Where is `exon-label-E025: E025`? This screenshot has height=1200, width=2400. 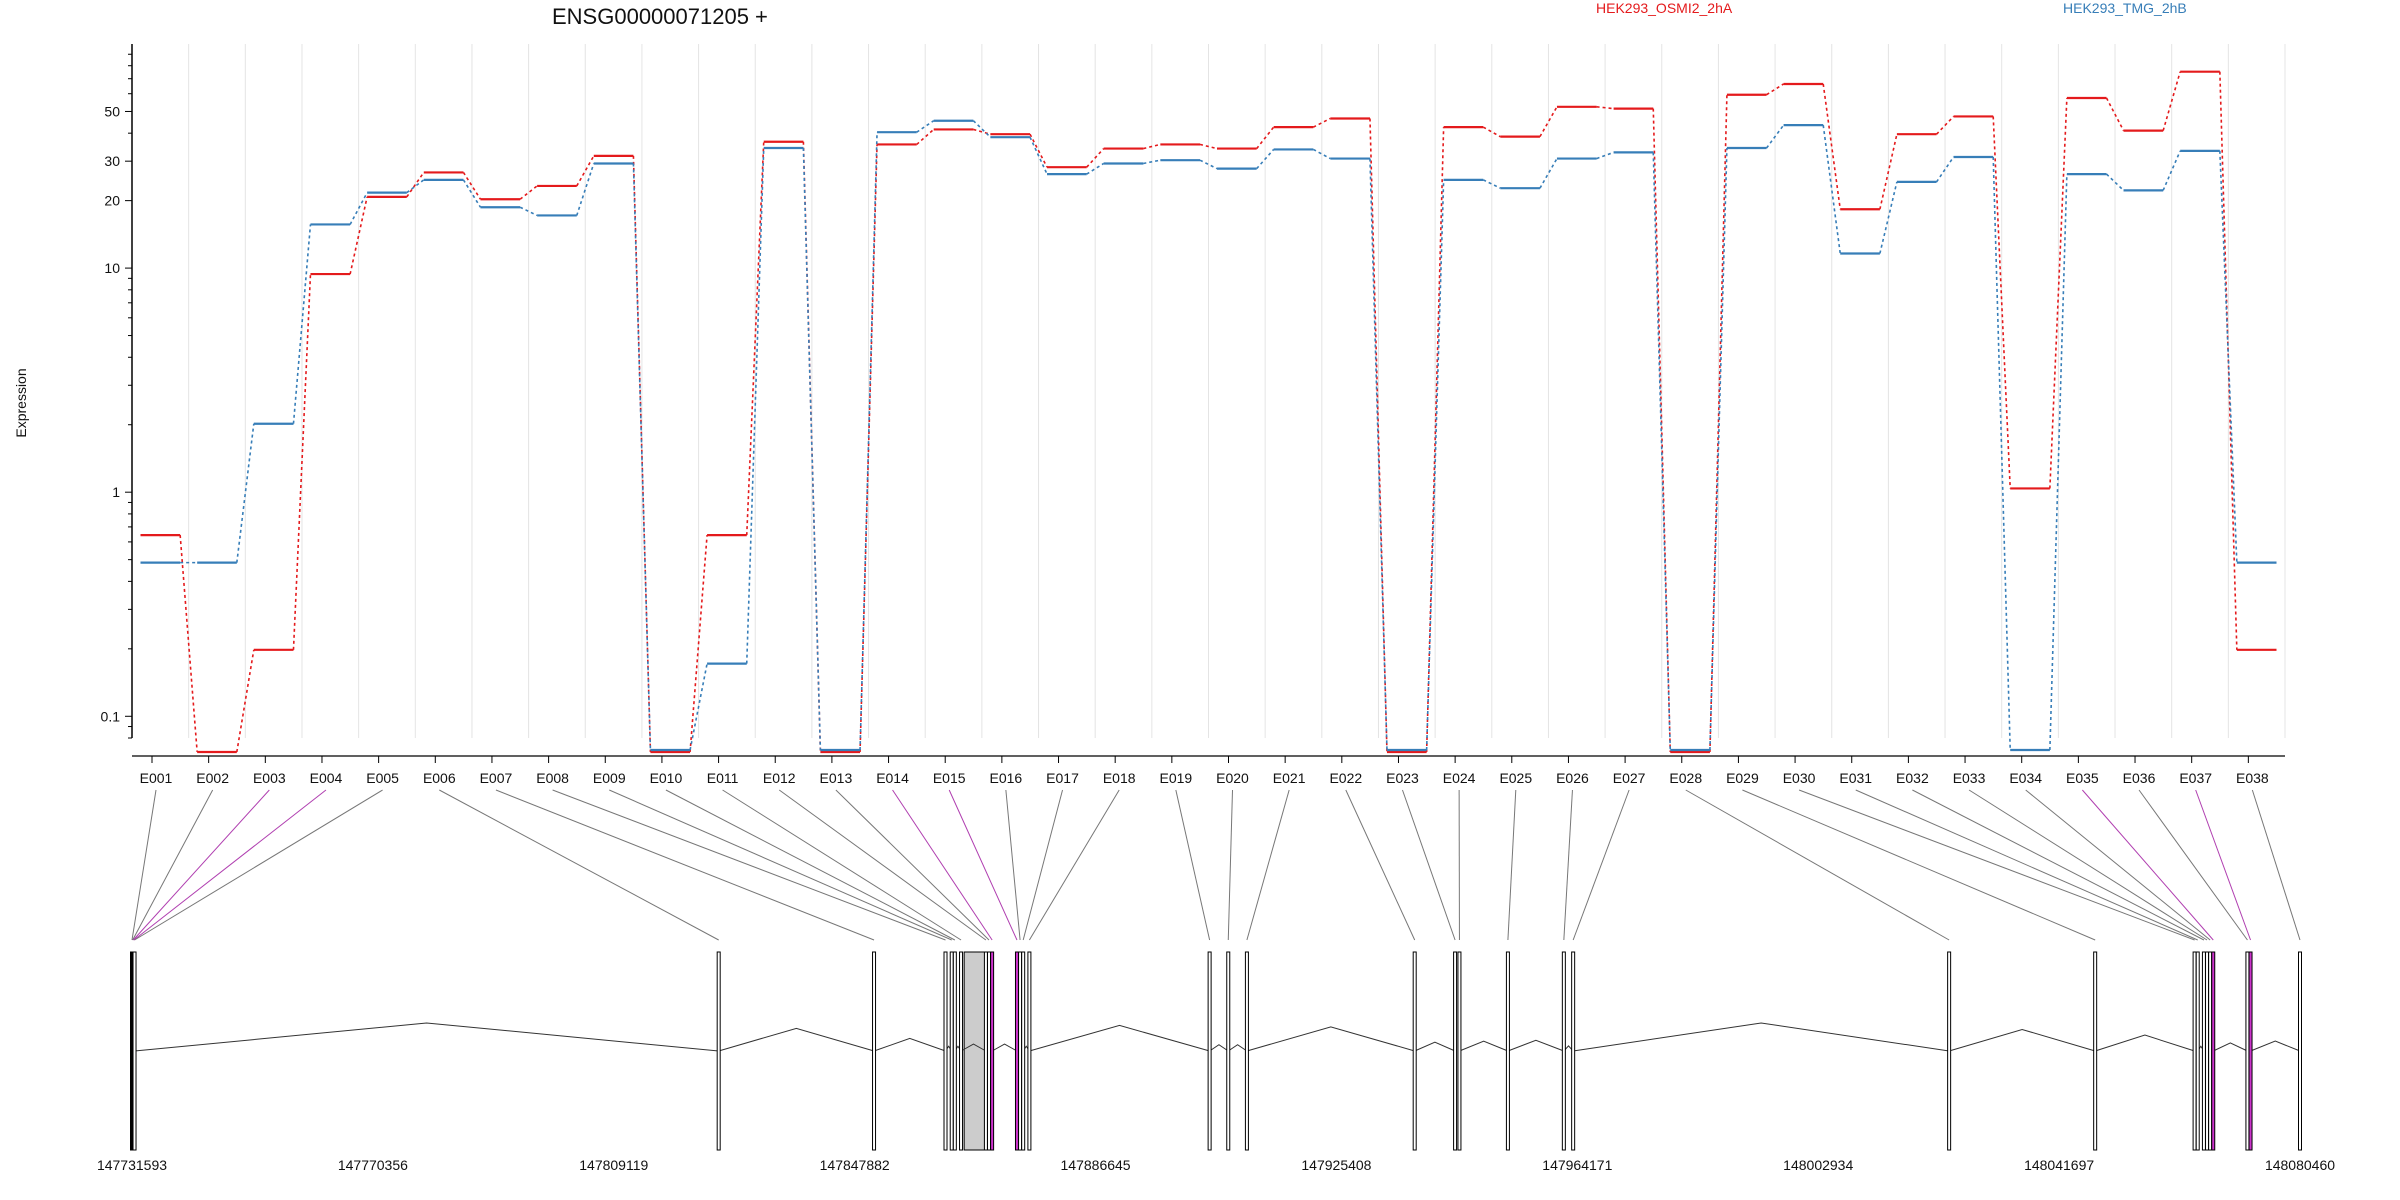
exon-label-E025: E025 is located at coordinates (1515, 778).